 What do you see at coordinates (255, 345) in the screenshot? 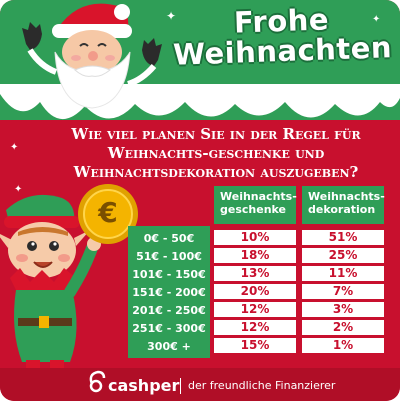
I see `geschenke-cell: 15%` at bounding box center [255, 345].